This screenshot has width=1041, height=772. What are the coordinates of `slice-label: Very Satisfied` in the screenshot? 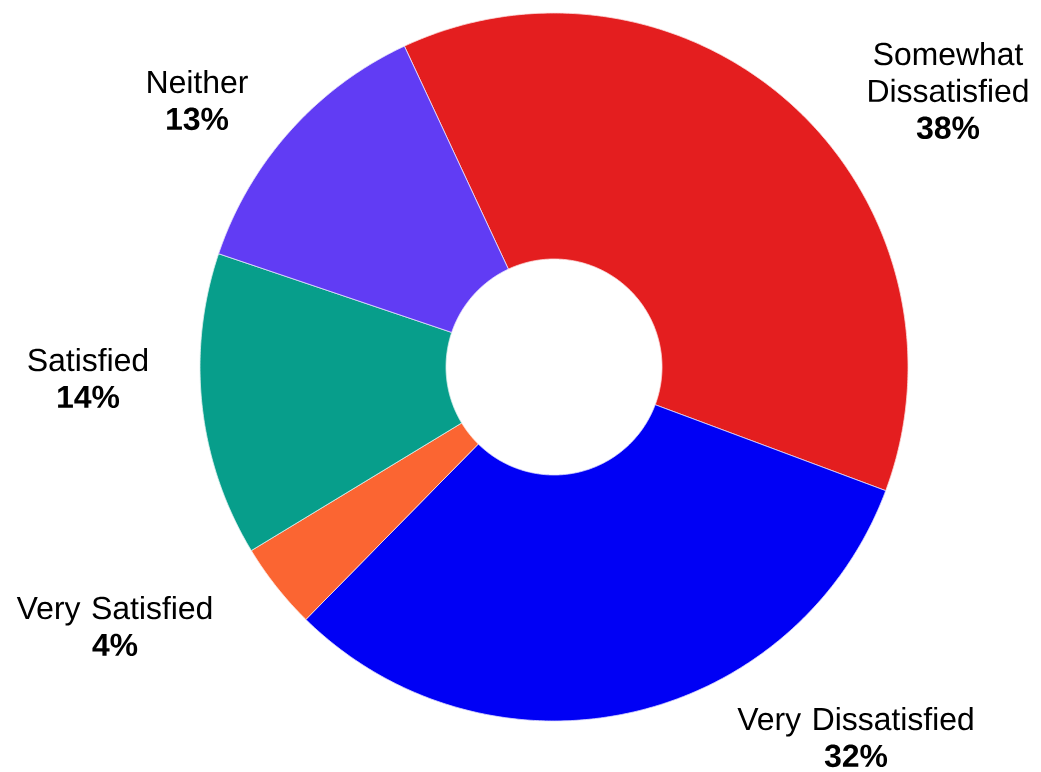 It's located at (114, 610).